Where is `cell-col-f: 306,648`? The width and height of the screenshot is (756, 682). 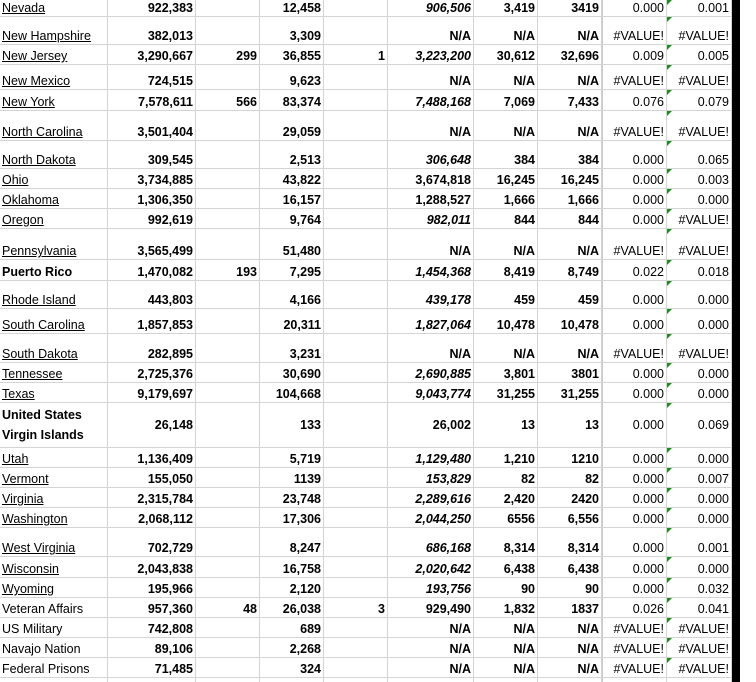
cell-col-f: 306,648 is located at coordinates (431, 154).